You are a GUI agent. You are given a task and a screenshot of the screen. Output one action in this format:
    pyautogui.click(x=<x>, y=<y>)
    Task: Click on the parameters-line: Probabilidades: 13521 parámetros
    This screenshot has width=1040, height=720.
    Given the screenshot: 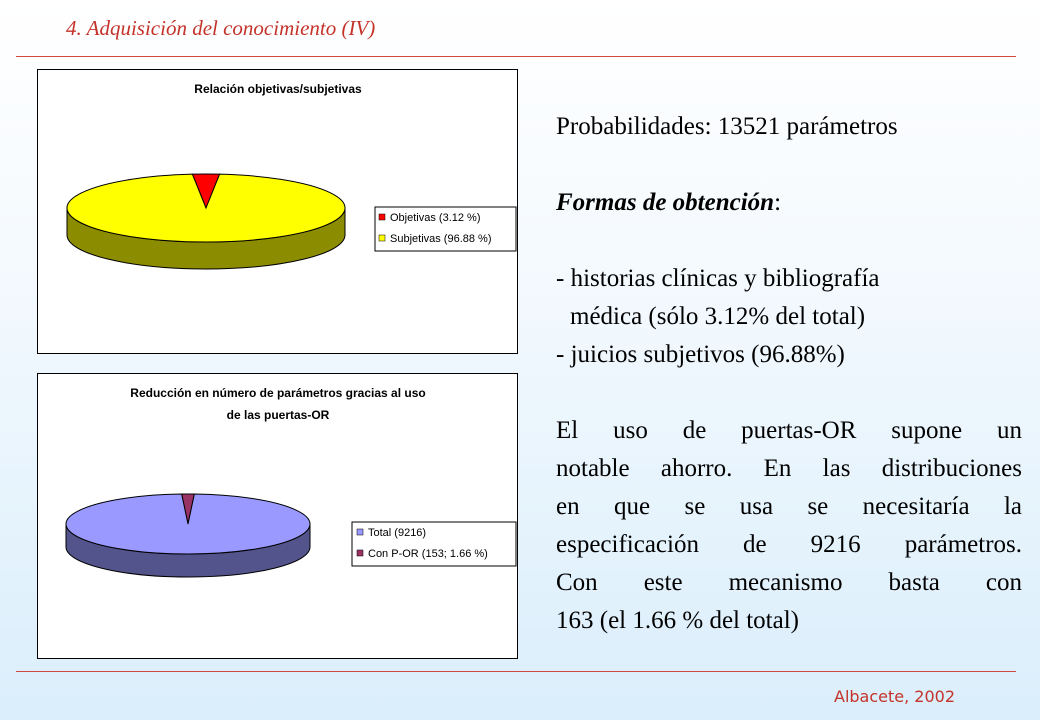 What is the action you would take?
    pyautogui.click(x=727, y=126)
    